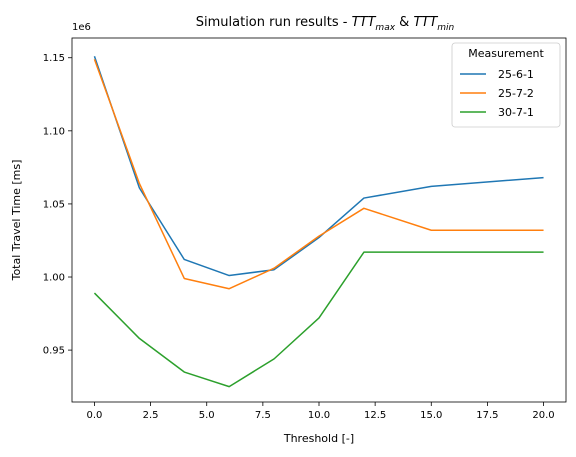 The width and height of the screenshot is (576, 457). What do you see at coordinates (207, 415) in the screenshot?
I see `x-tick-label: 5.0` at bounding box center [207, 415].